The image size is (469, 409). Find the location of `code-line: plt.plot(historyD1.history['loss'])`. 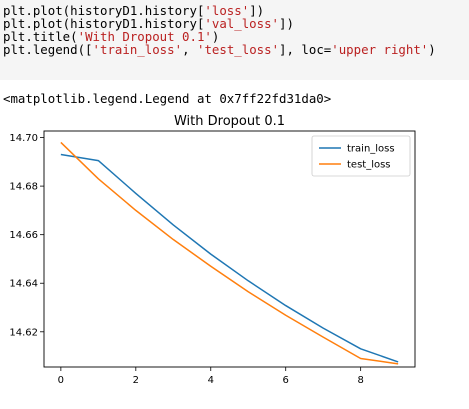

code-line: plt.plot(historyD1.history['loss']) is located at coordinates (236, 10).